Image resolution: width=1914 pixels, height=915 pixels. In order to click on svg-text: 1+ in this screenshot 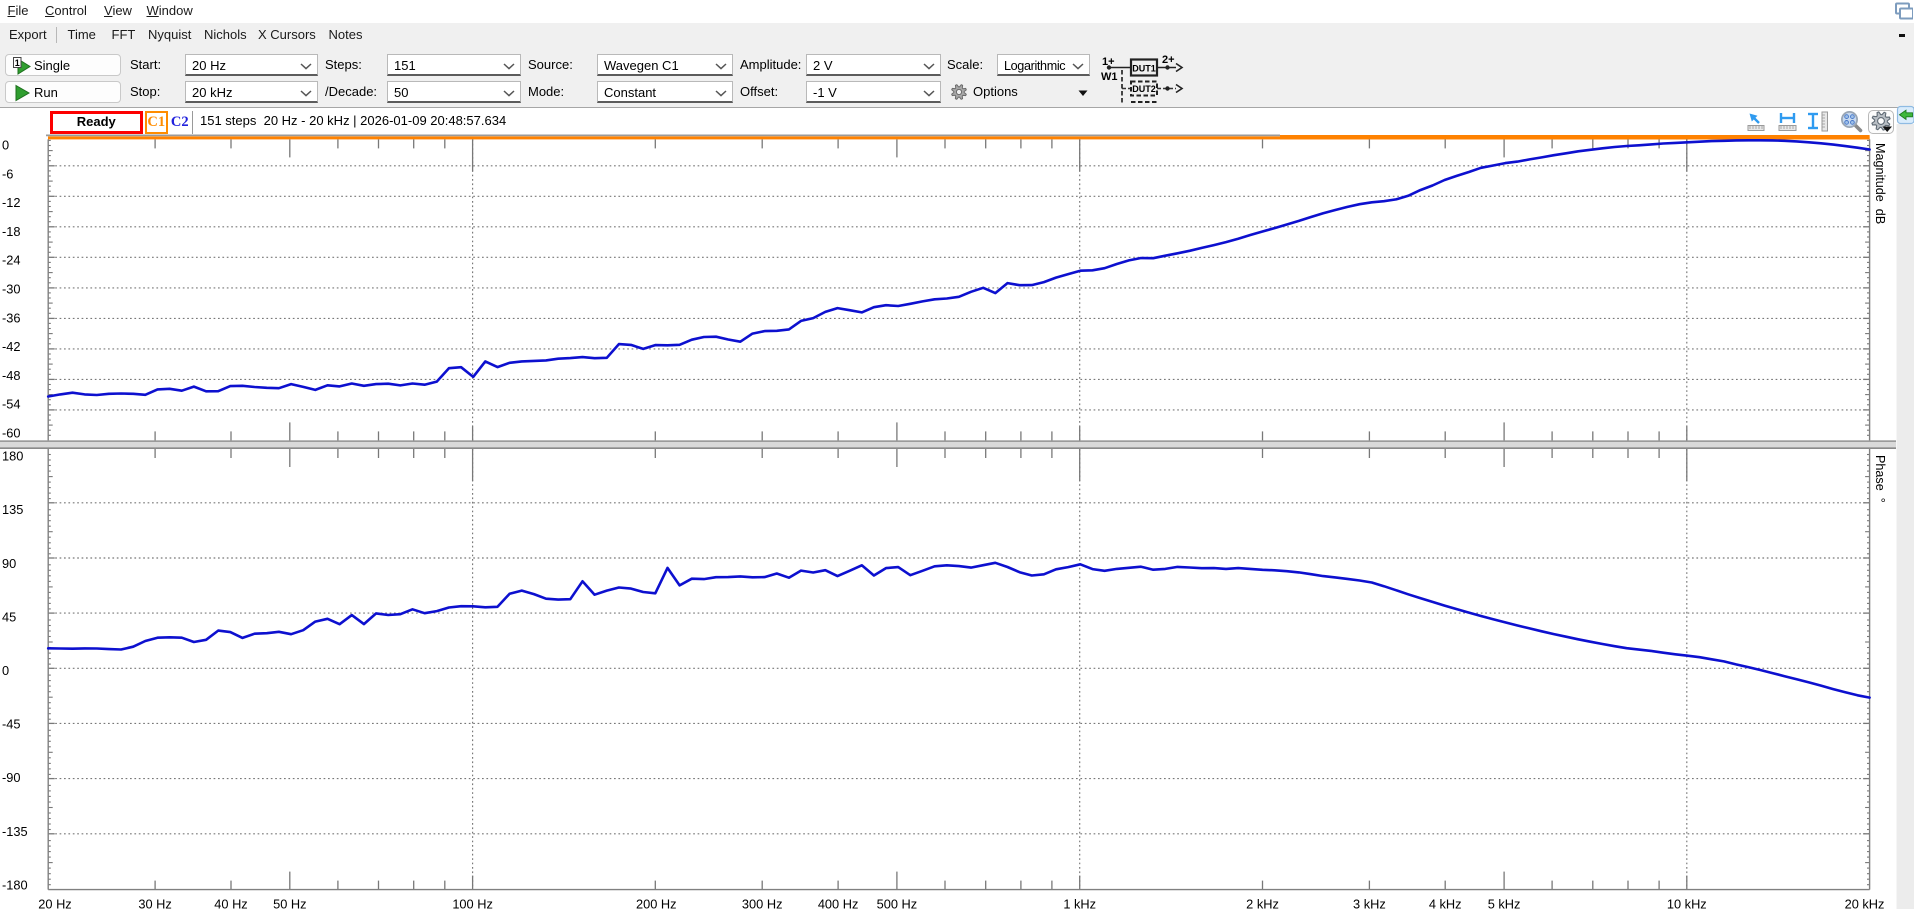, I will do `click(1108, 62)`.